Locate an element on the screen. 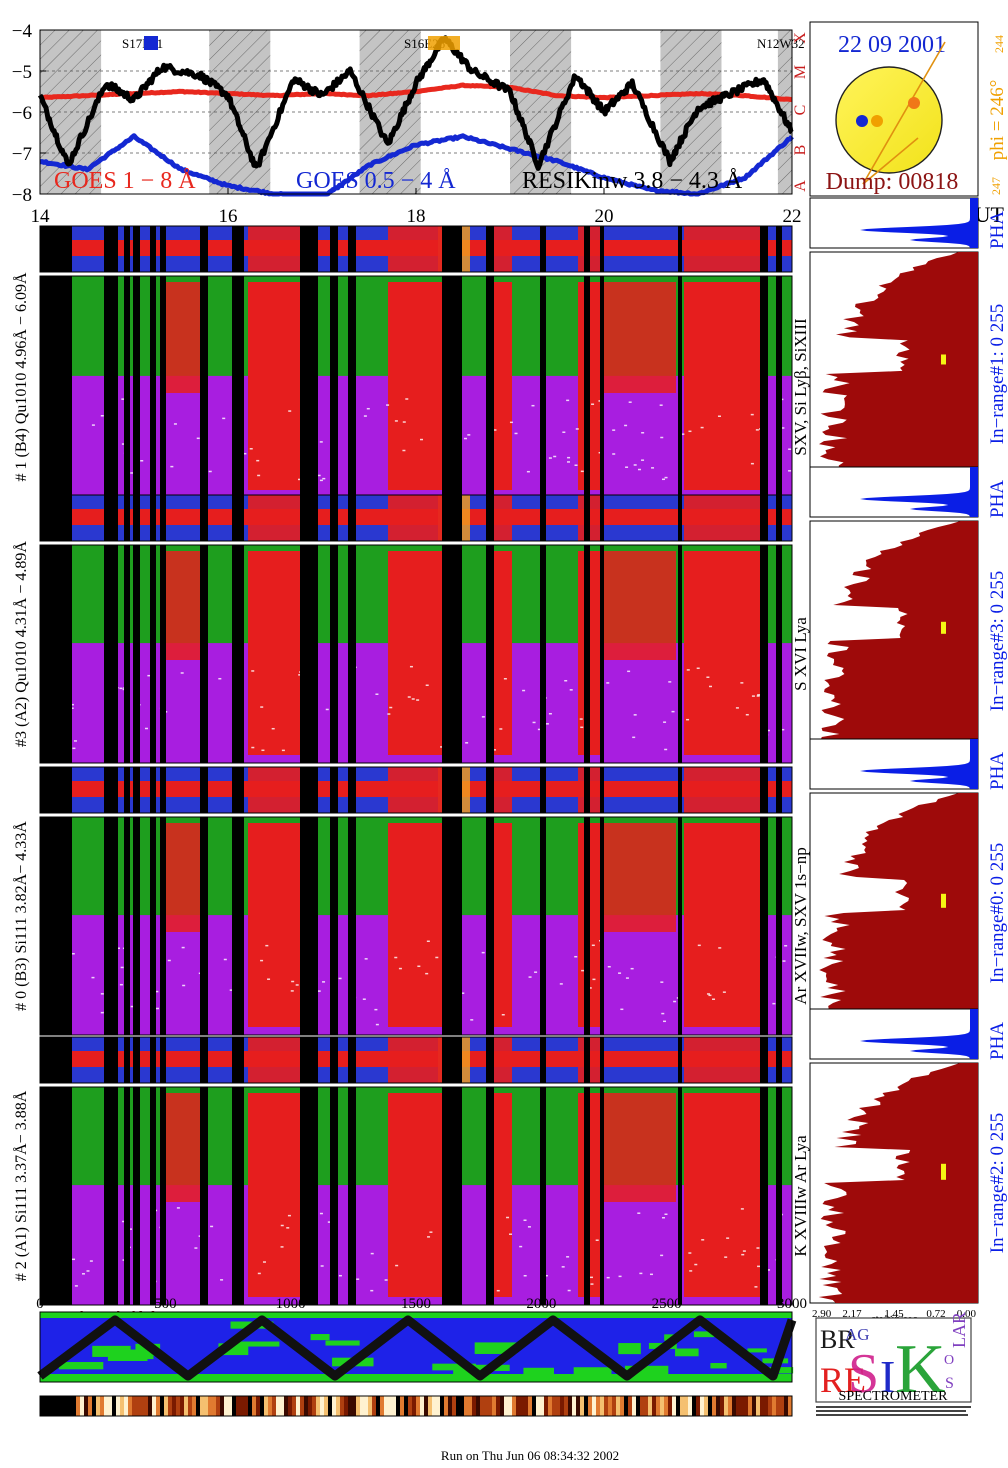  panel-left-label-0: # 1 (B4) Qu1010 4.96Å − 6.09Å is located at coordinates (21, 376).